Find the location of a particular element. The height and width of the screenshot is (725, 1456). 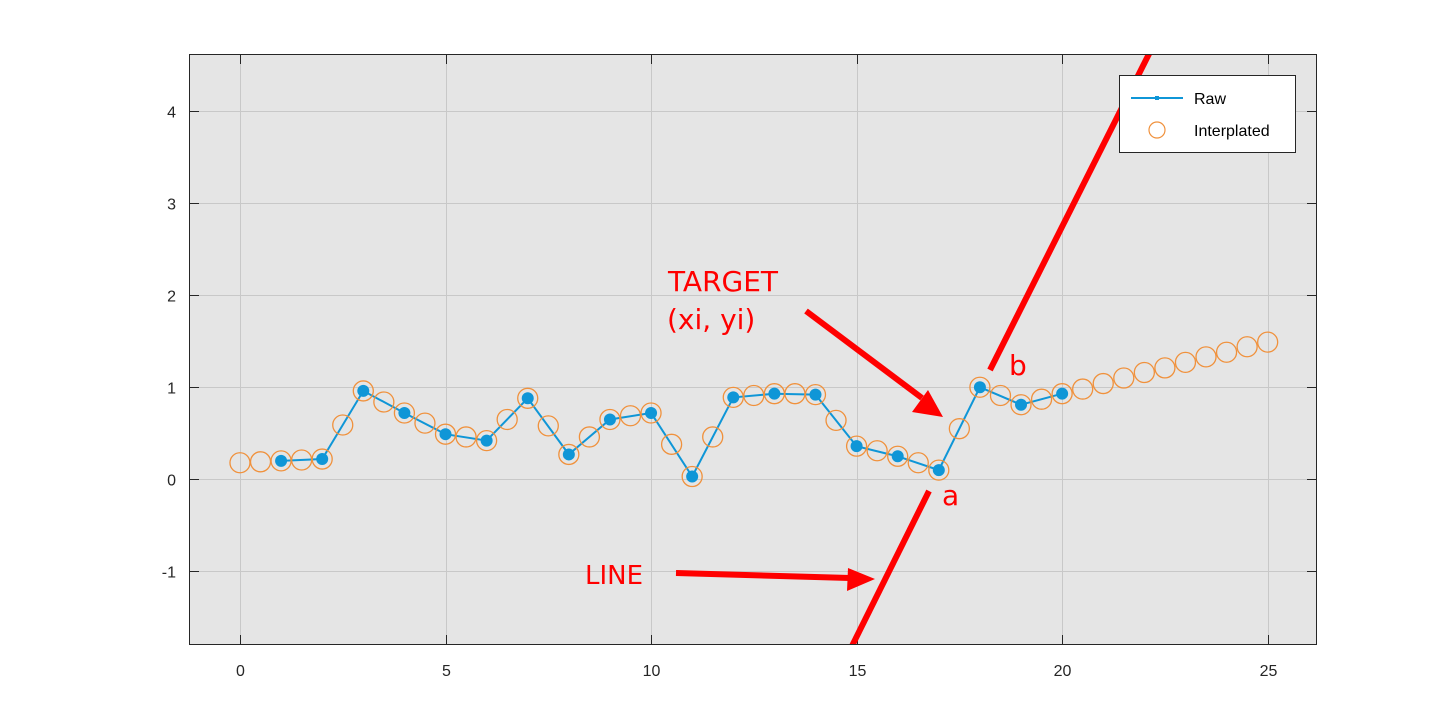

y-tick-label: 1 is located at coordinates (171, 389).